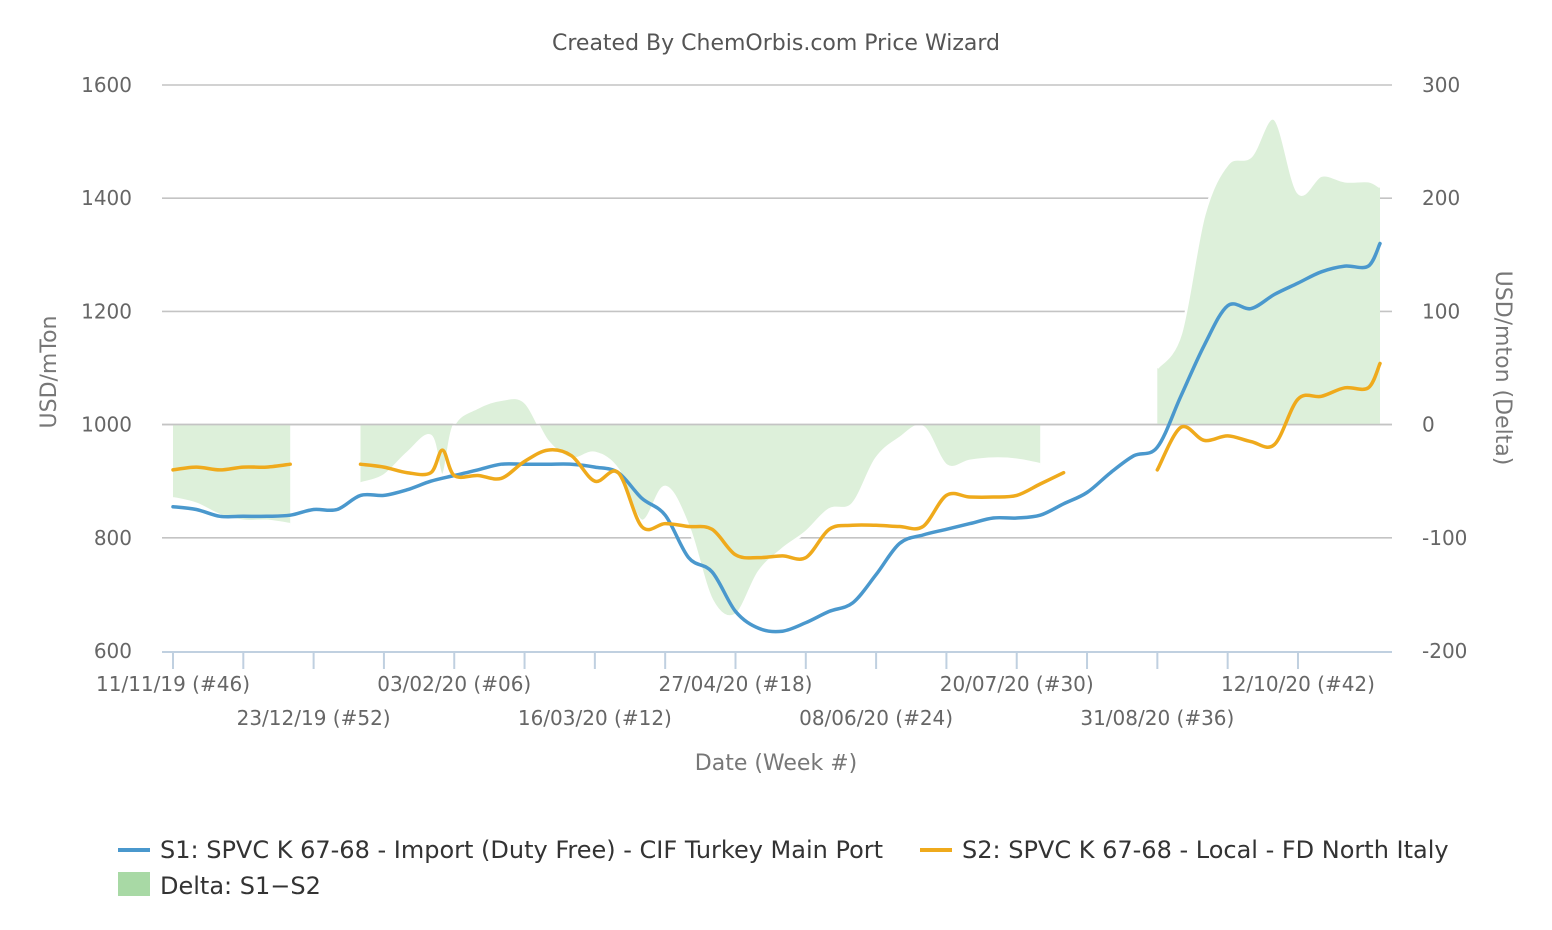 The image size is (1552, 930). I want to click on x-axis-label: Date (Week #), so click(776, 763).